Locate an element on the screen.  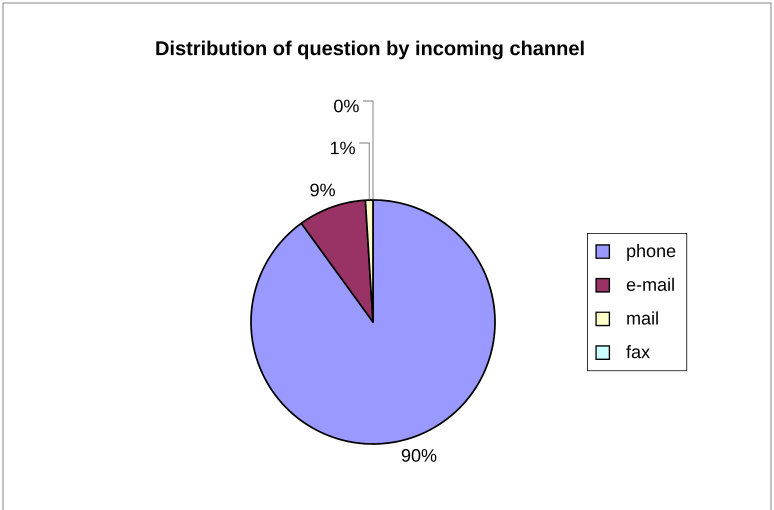
legend-label: mail is located at coordinates (642, 317).